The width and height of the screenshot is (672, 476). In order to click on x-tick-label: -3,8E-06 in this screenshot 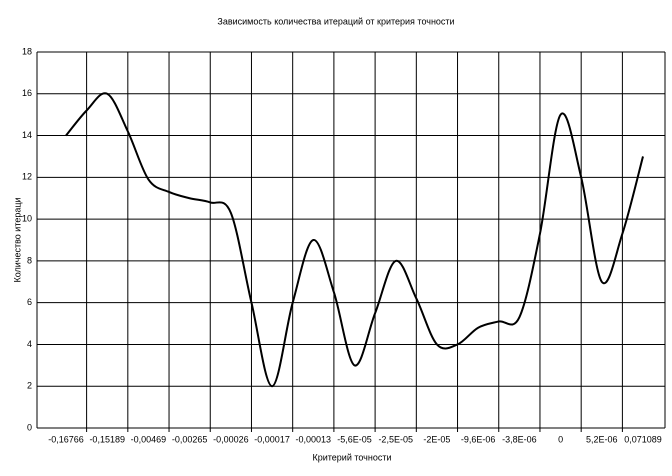, I will do `click(519, 439)`.